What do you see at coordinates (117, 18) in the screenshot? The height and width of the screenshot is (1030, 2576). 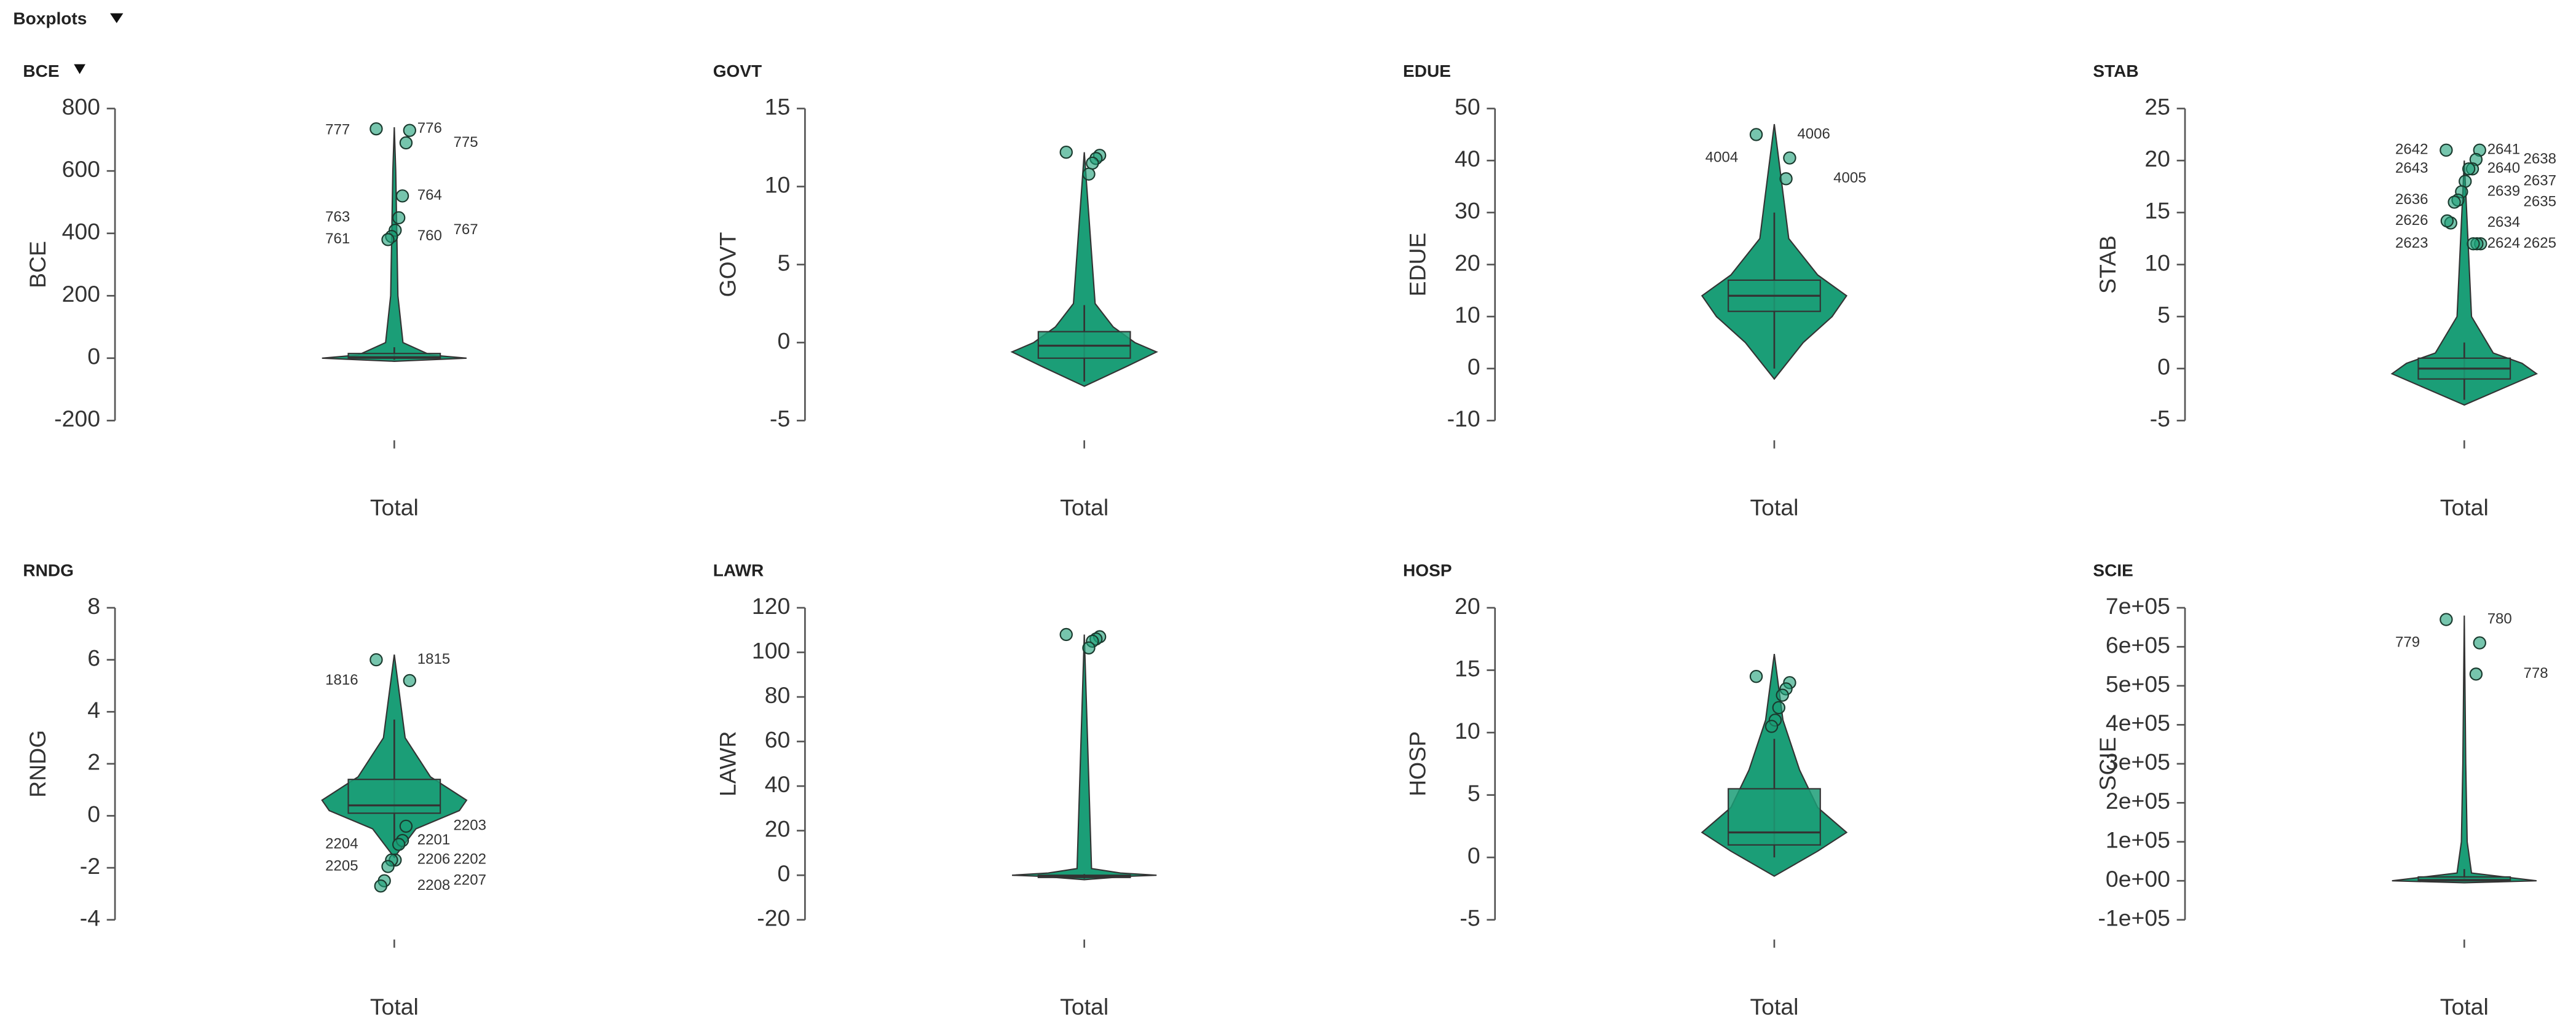 I see `section-toggle` at bounding box center [117, 18].